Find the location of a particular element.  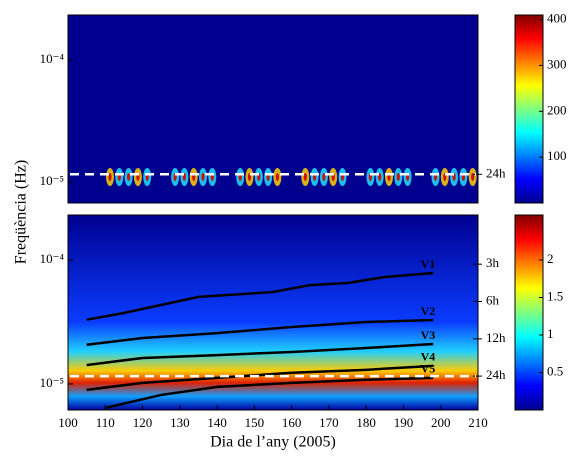

series-label: V4 is located at coordinates (428, 357).